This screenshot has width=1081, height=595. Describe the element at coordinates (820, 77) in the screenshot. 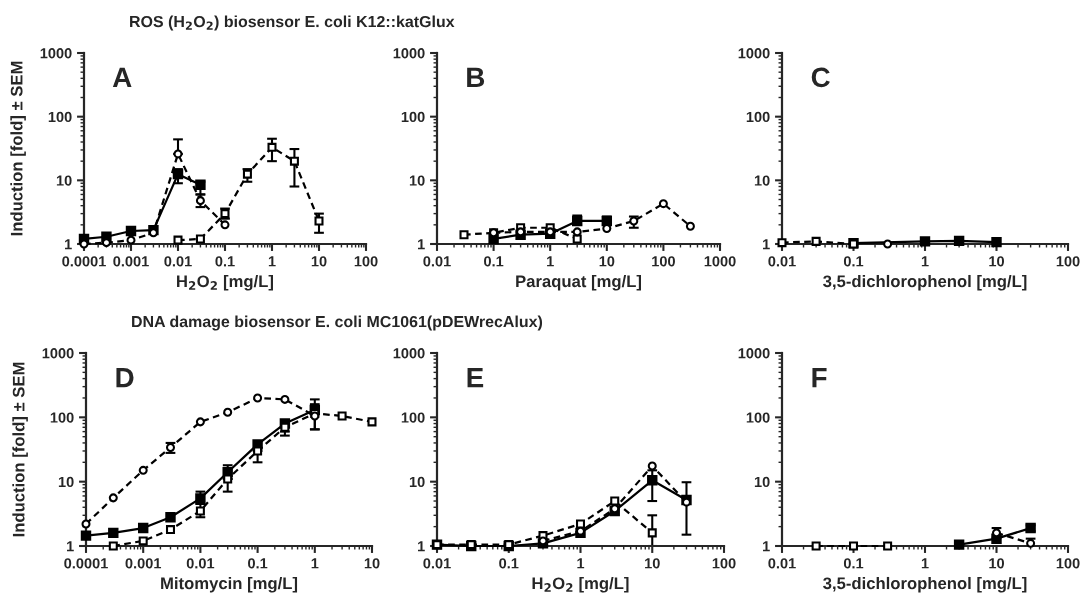

I see `annotation: C` at that location.